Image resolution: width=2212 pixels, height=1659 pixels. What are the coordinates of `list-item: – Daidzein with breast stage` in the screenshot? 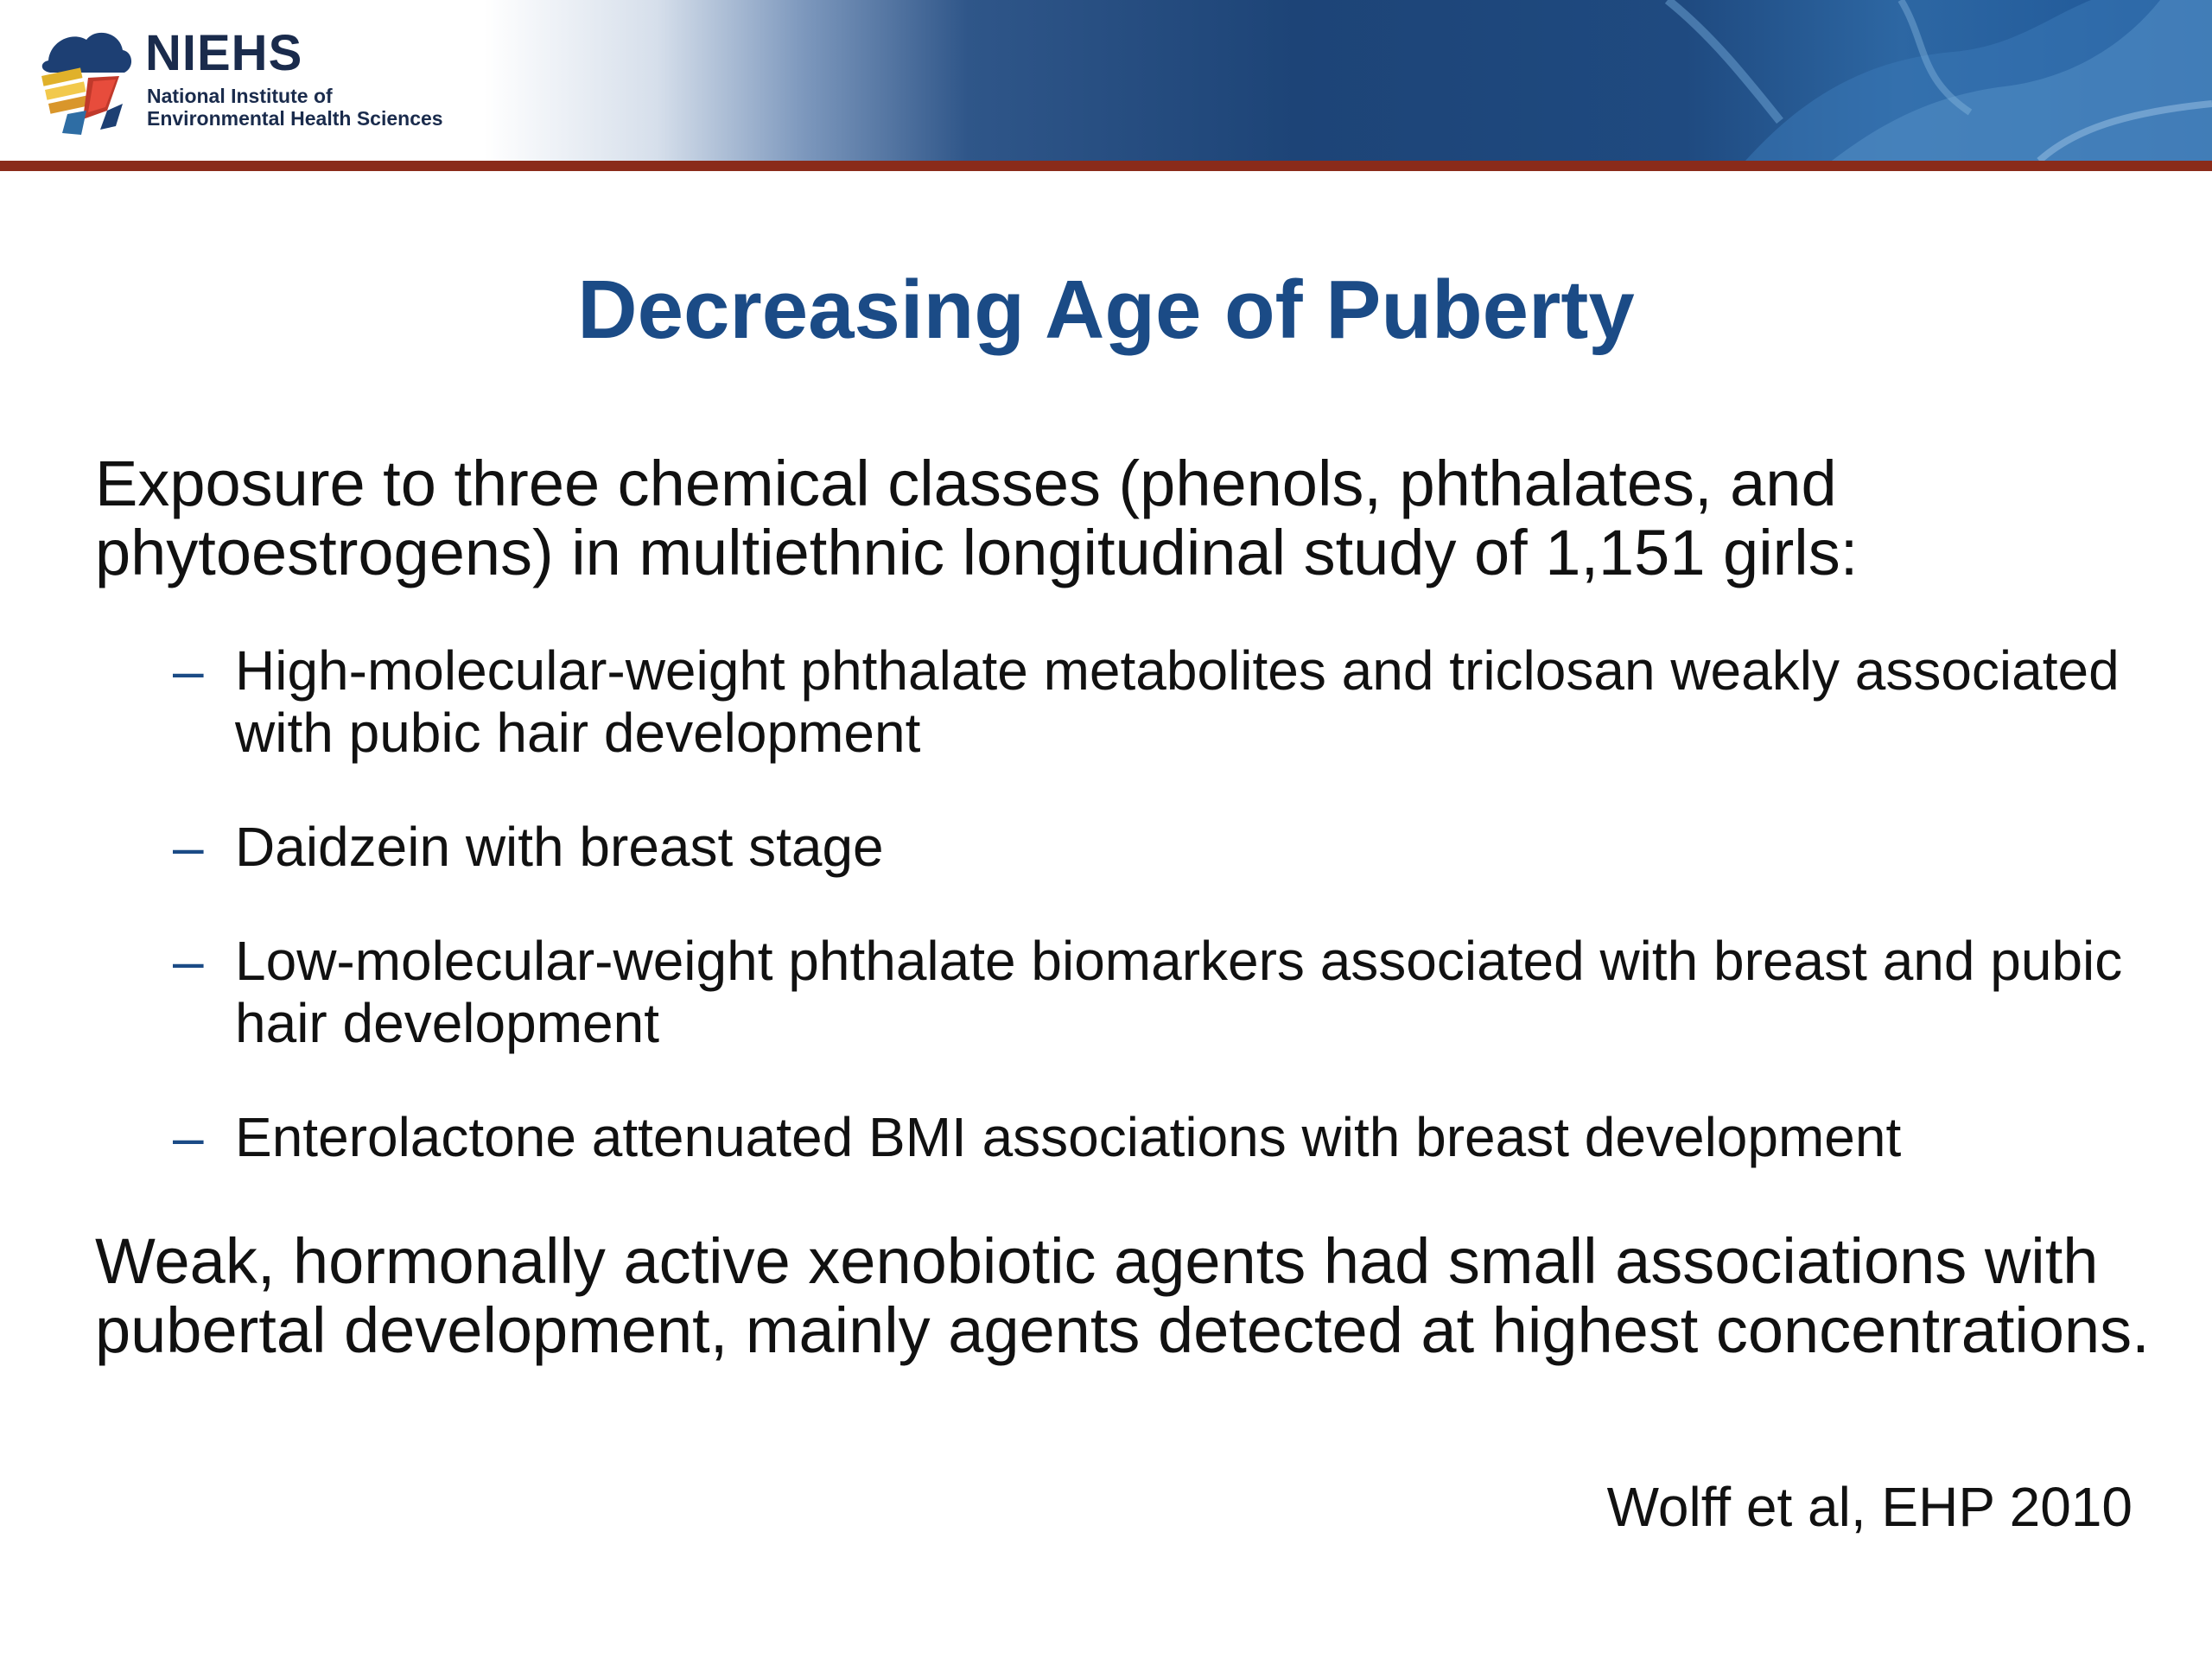 It's located at (1166, 847).